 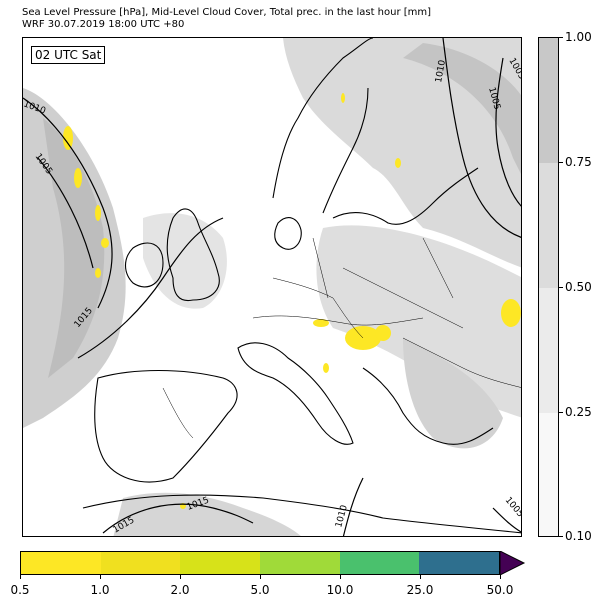 What do you see at coordinates (166, 426) in the screenshot?
I see `coast-iberia` at bounding box center [166, 426].